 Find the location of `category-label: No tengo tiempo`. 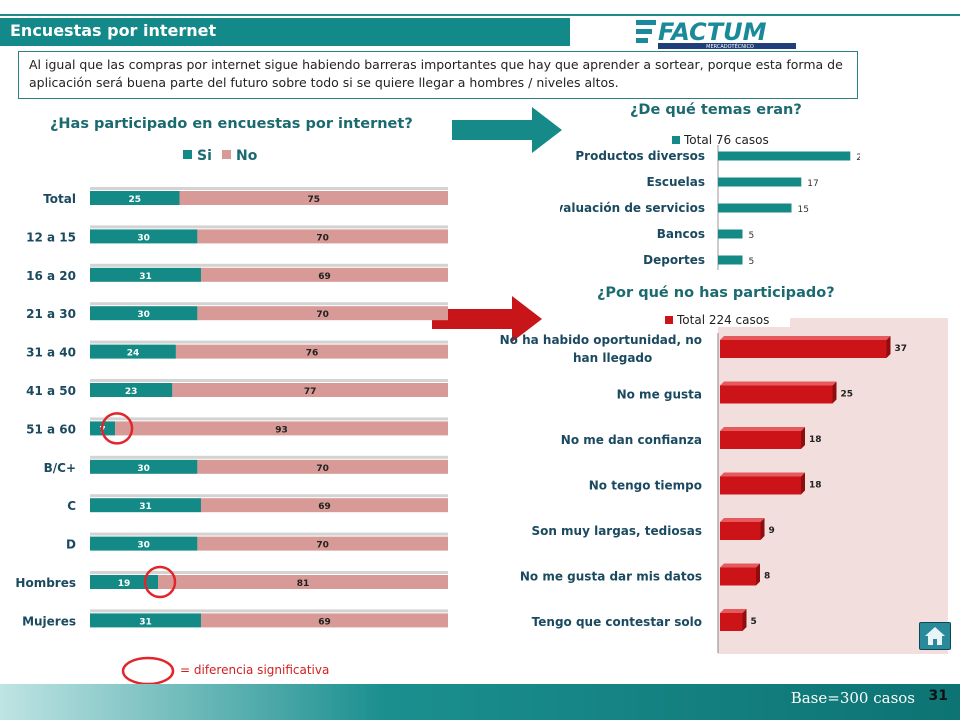

category-label: No tengo tiempo is located at coordinates (645, 486).